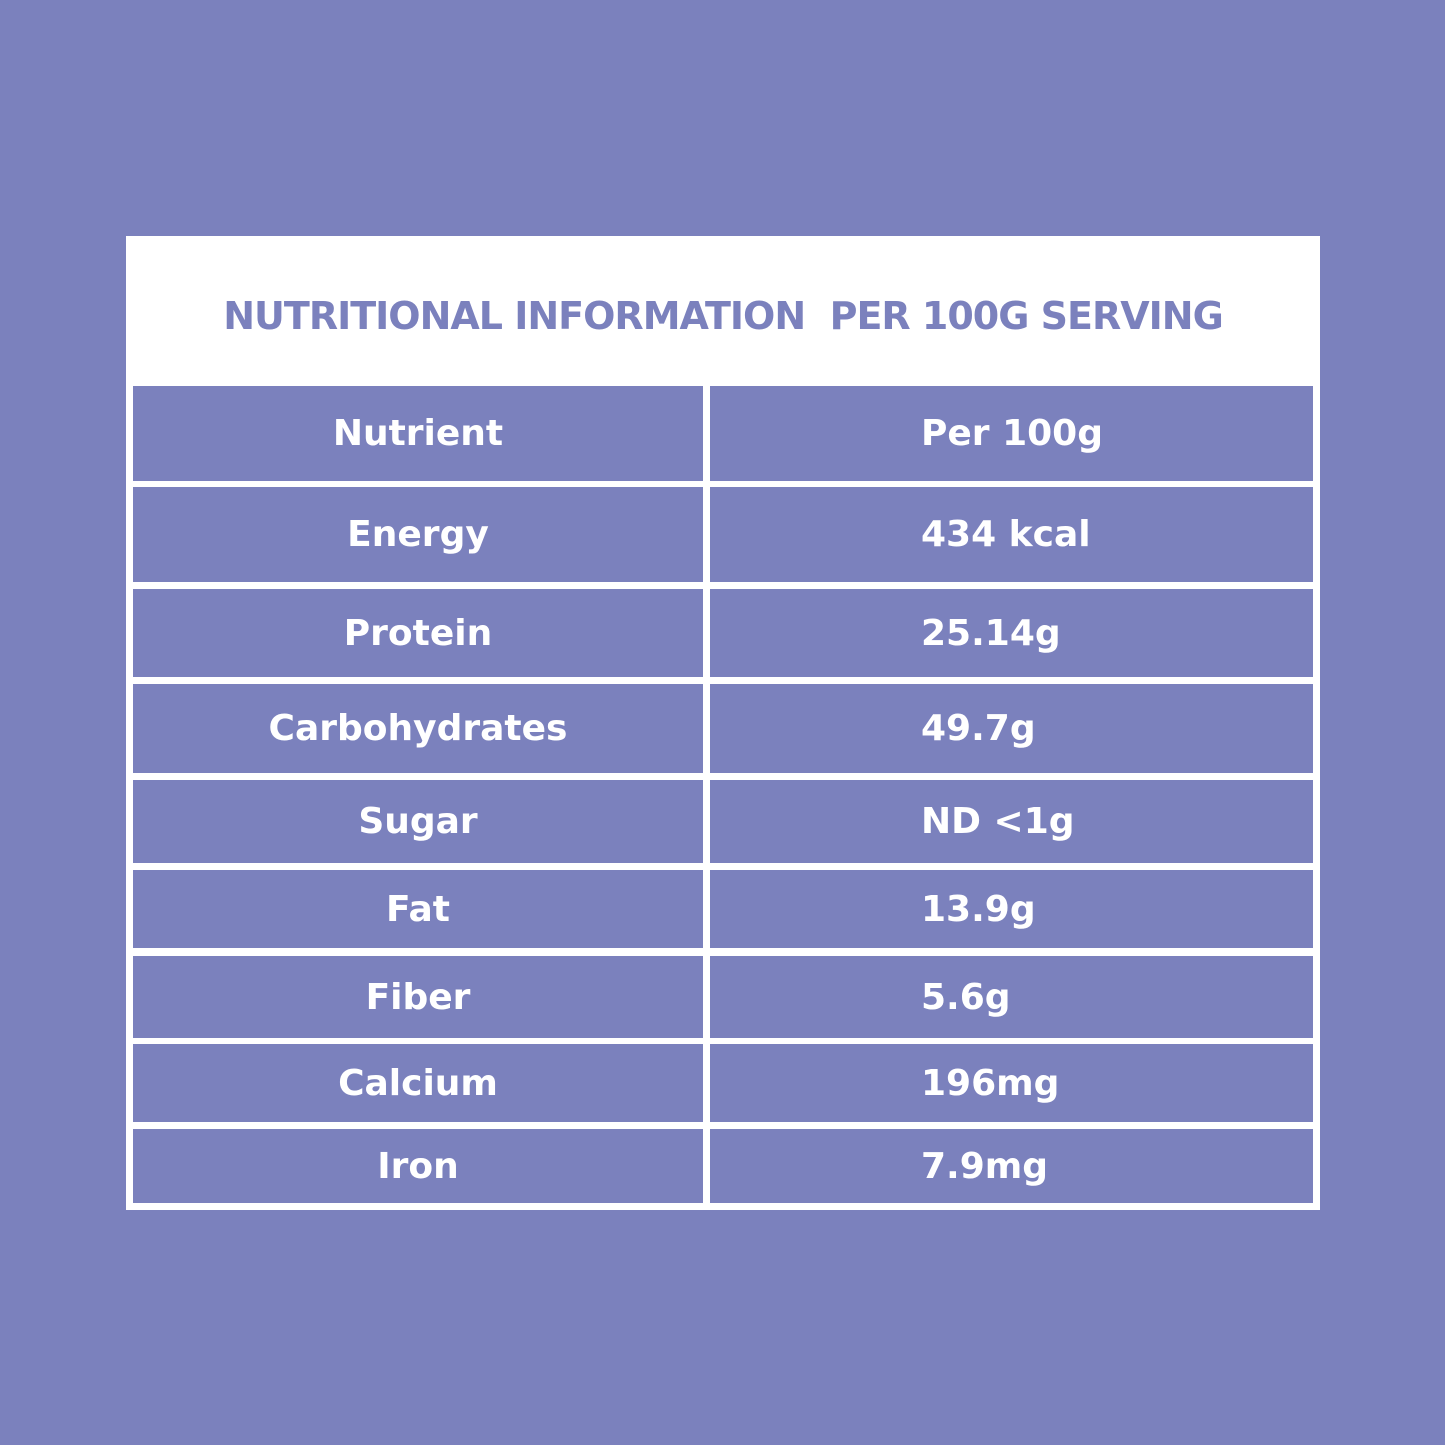  Describe the element at coordinates (418, 433) in the screenshot. I see `header-cell: Nutrient` at that location.